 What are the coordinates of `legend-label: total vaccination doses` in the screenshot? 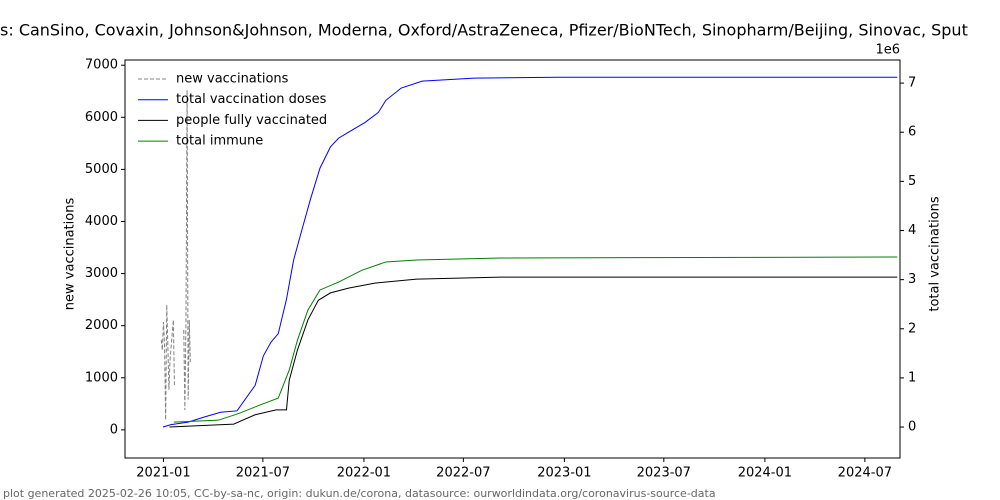 It's located at (251, 99).